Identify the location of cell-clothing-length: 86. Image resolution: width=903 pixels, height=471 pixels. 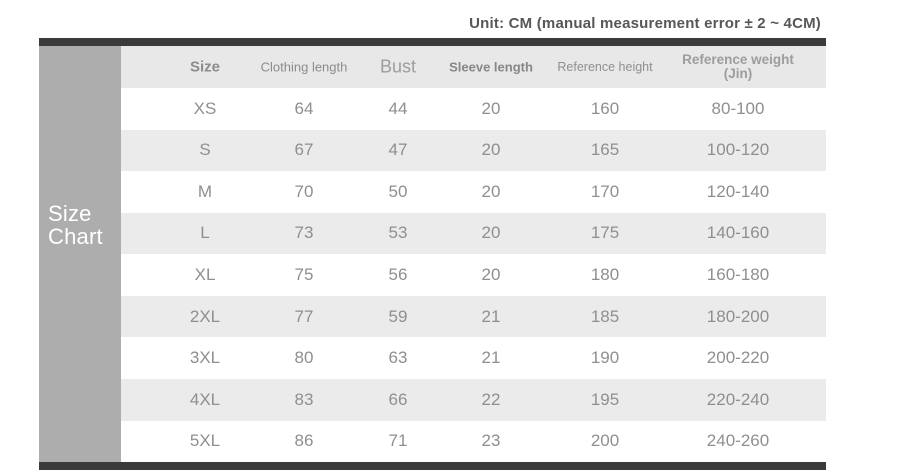
(304, 441).